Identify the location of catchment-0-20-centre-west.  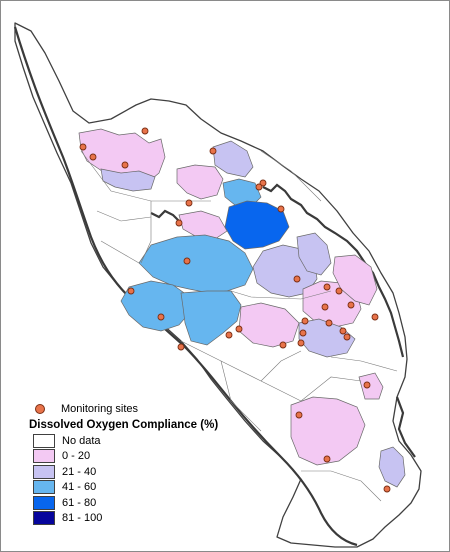
(203, 225).